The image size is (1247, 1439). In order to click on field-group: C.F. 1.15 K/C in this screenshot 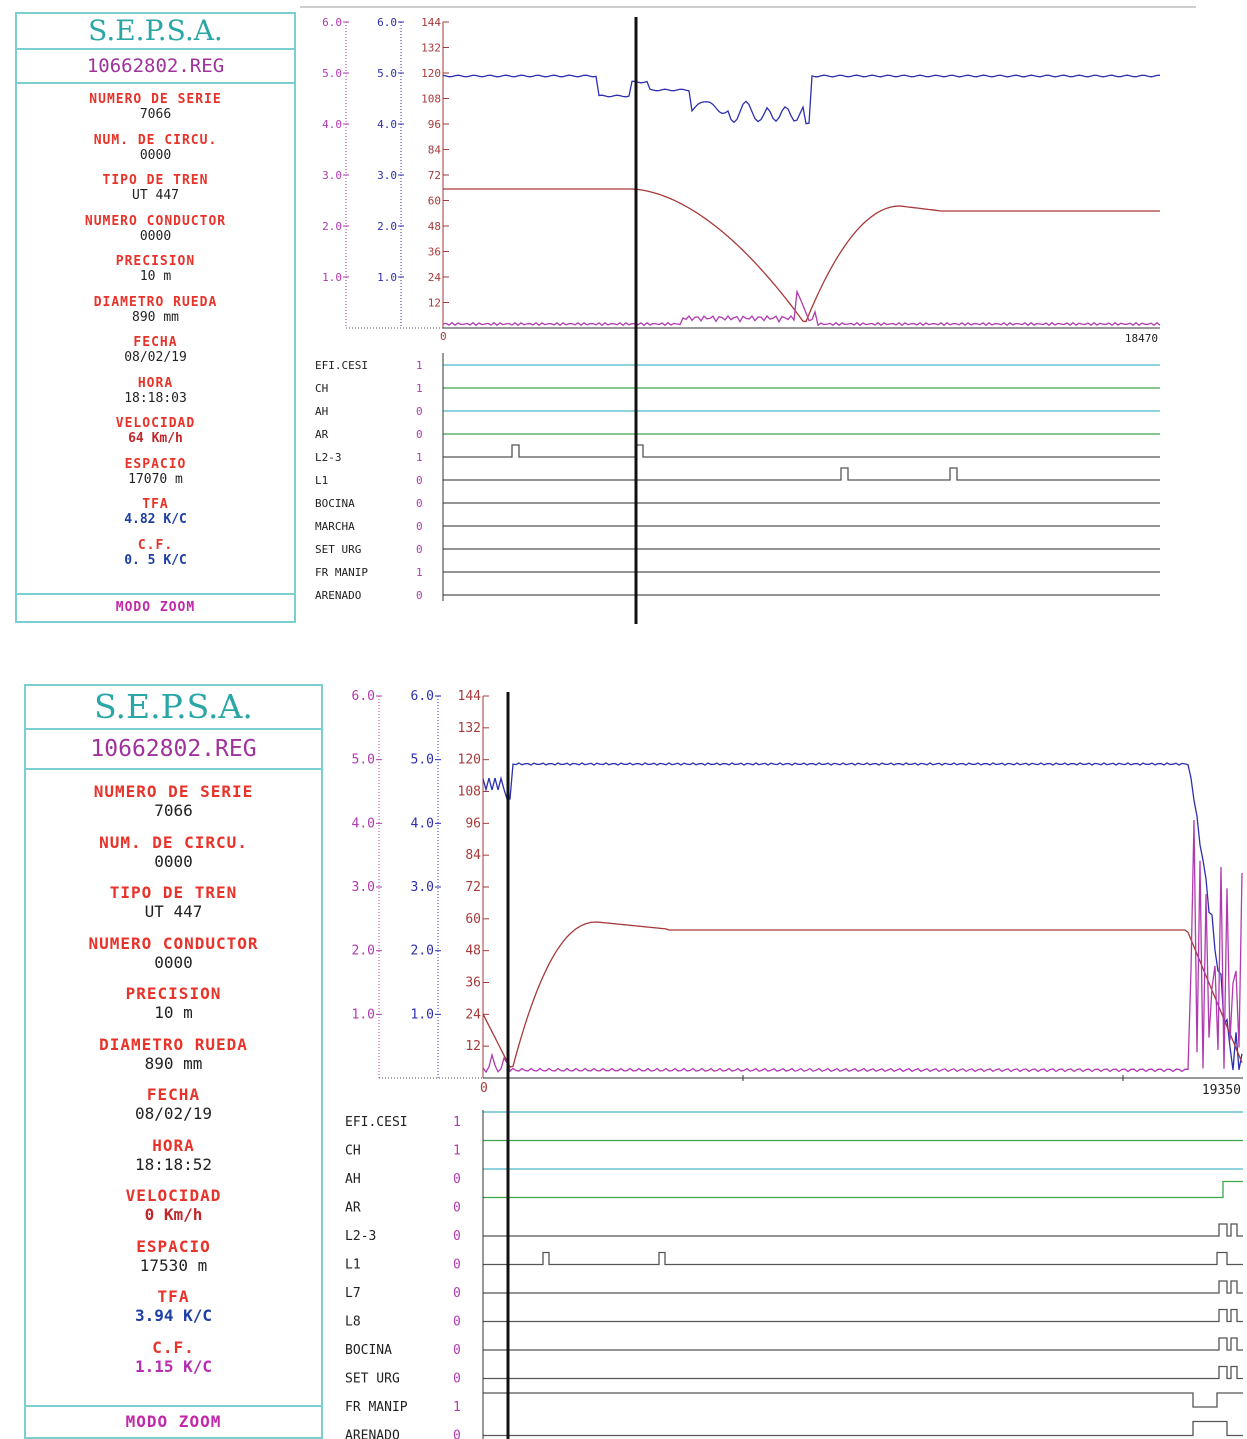, I will do `click(173, 1363)`.